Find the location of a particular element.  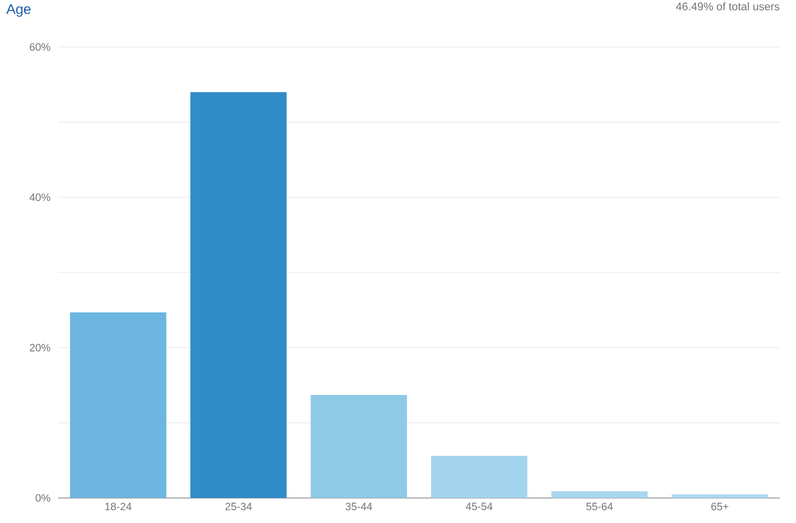

y-tick-label: 20% is located at coordinates (40, 348).